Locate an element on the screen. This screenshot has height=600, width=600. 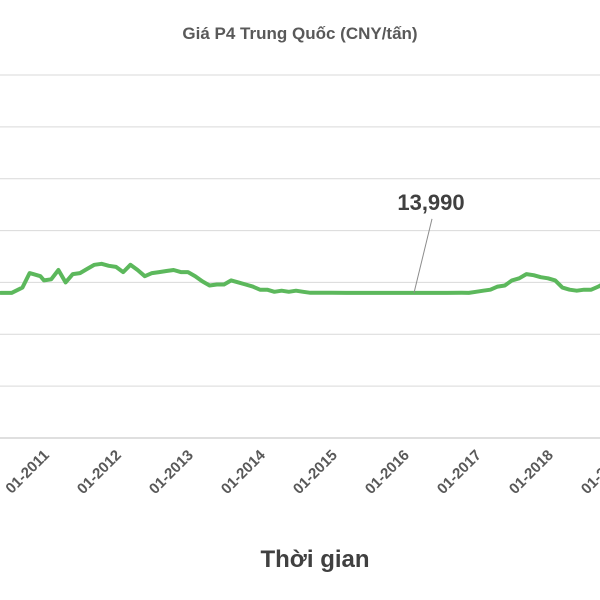
annotation: 13,990 is located at coordinates (431, 242).